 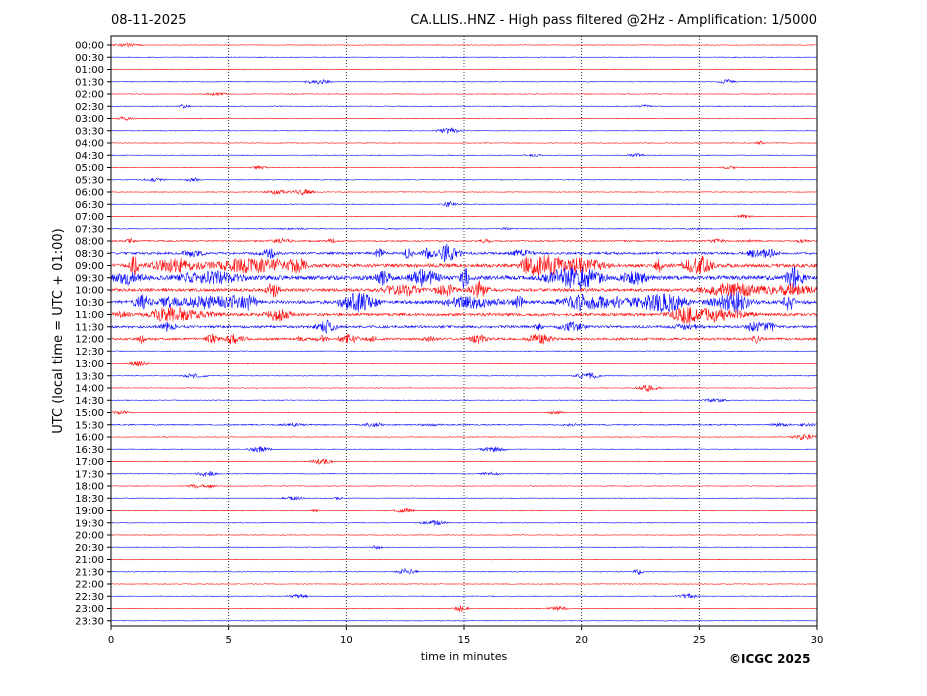 What do you see at coordinates (89, 254) in the screenshot?
I see `y-tick-label-08:30: 08:30` at bounding box center [89, 254].